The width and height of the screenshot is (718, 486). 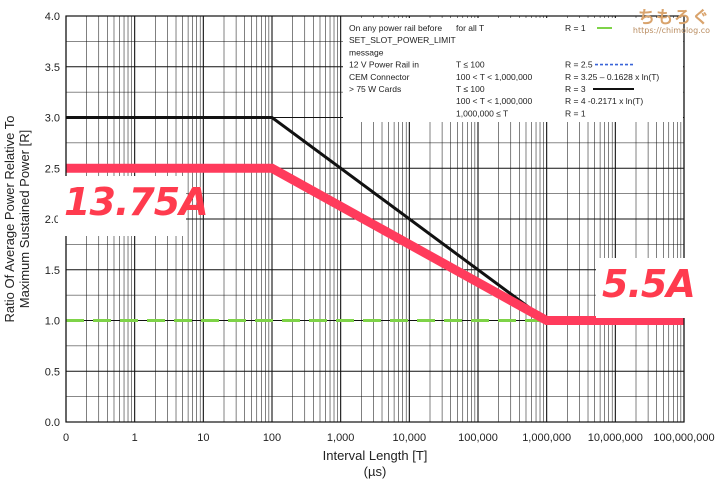 I want to click on callout-right-box, so click(x=642, y=288).